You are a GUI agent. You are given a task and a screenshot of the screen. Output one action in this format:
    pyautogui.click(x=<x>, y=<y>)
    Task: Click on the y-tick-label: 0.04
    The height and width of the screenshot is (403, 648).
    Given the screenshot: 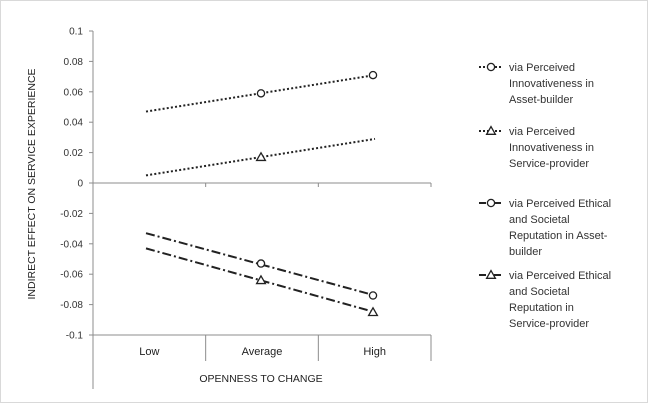 What is the action you would take?
    pyautogui.click(x=74, y=123)
    